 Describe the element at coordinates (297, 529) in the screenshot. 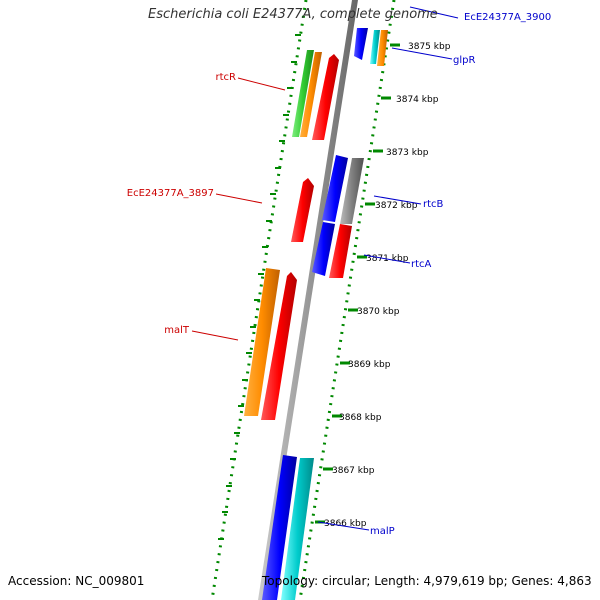

I see `gene-malp-cyan` at that location.